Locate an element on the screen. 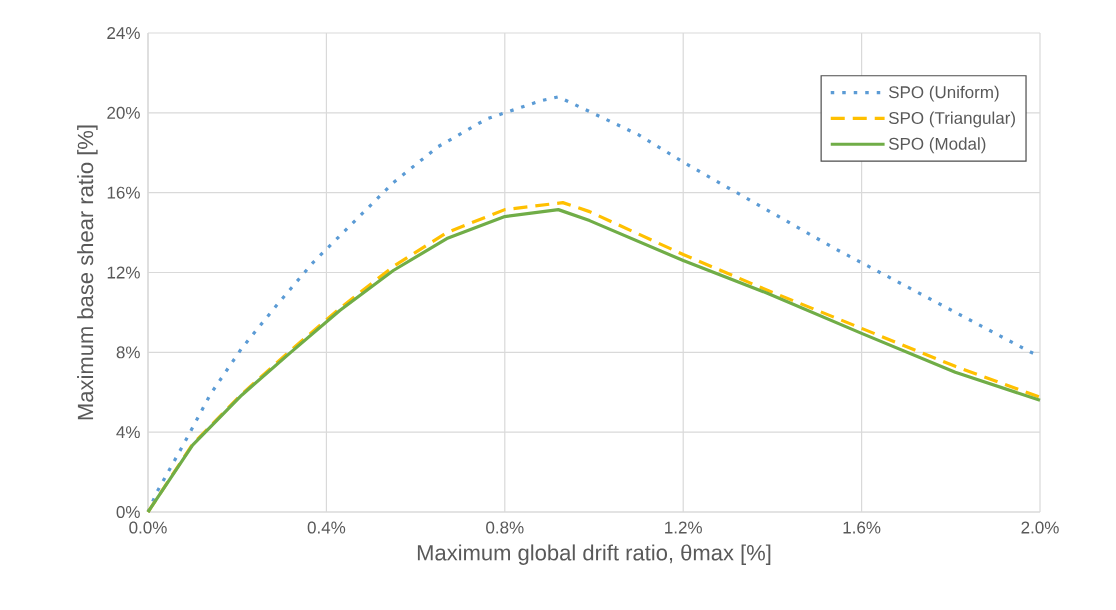  legend-label: SPO (Uniform) is located at coordinates (943, 93).